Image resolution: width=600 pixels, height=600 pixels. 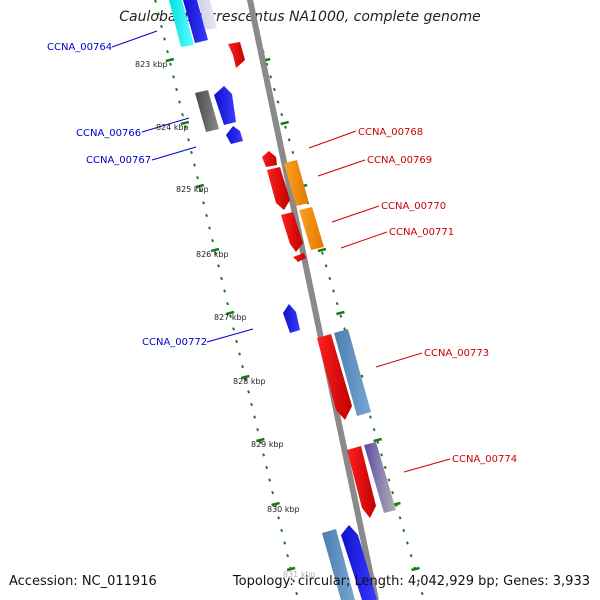 What do you see at coordinates (234, 135) in the screenshot?
I see `gene-ccna-00767-feature` at bounding box center [234, 135].